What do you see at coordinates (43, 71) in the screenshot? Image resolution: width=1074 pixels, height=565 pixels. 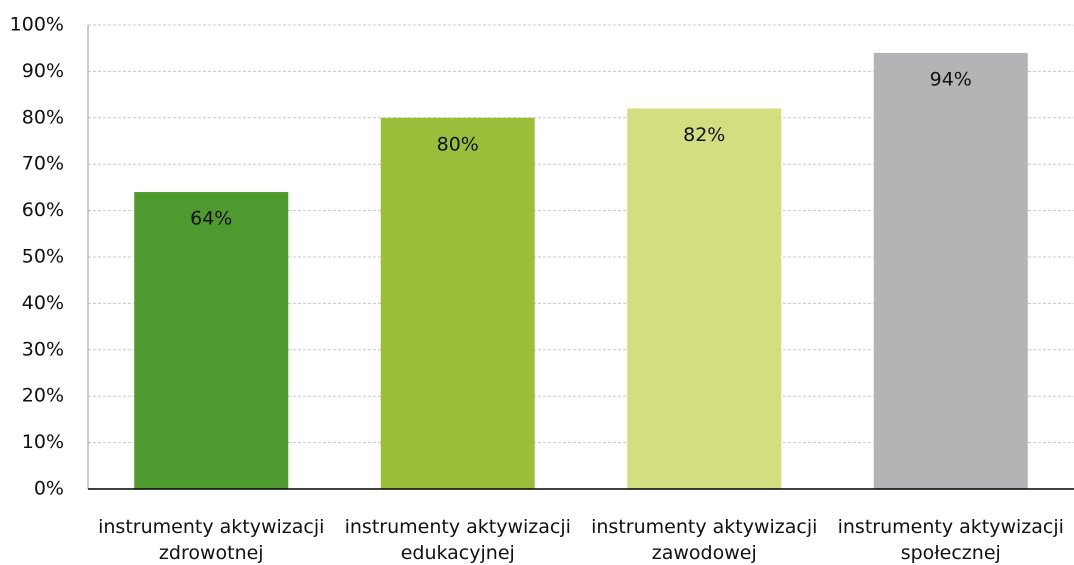 I see `y-tick-label: 90%` at bounding box center [43, 71].